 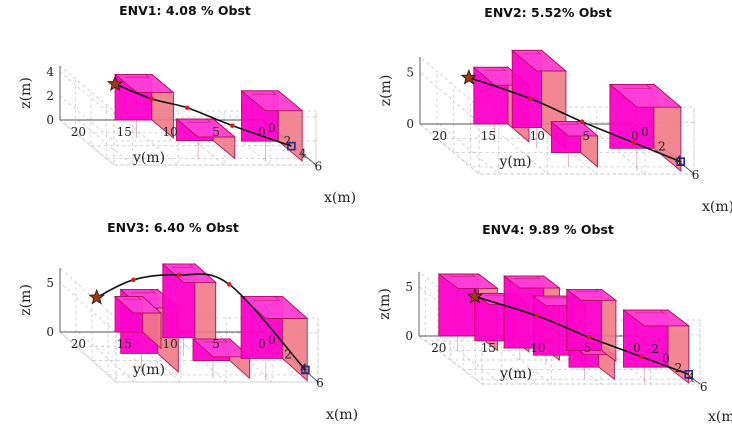 I want to click on subplot-title: ENV3: 6.40 % Obst, so click(x=173, y=227).